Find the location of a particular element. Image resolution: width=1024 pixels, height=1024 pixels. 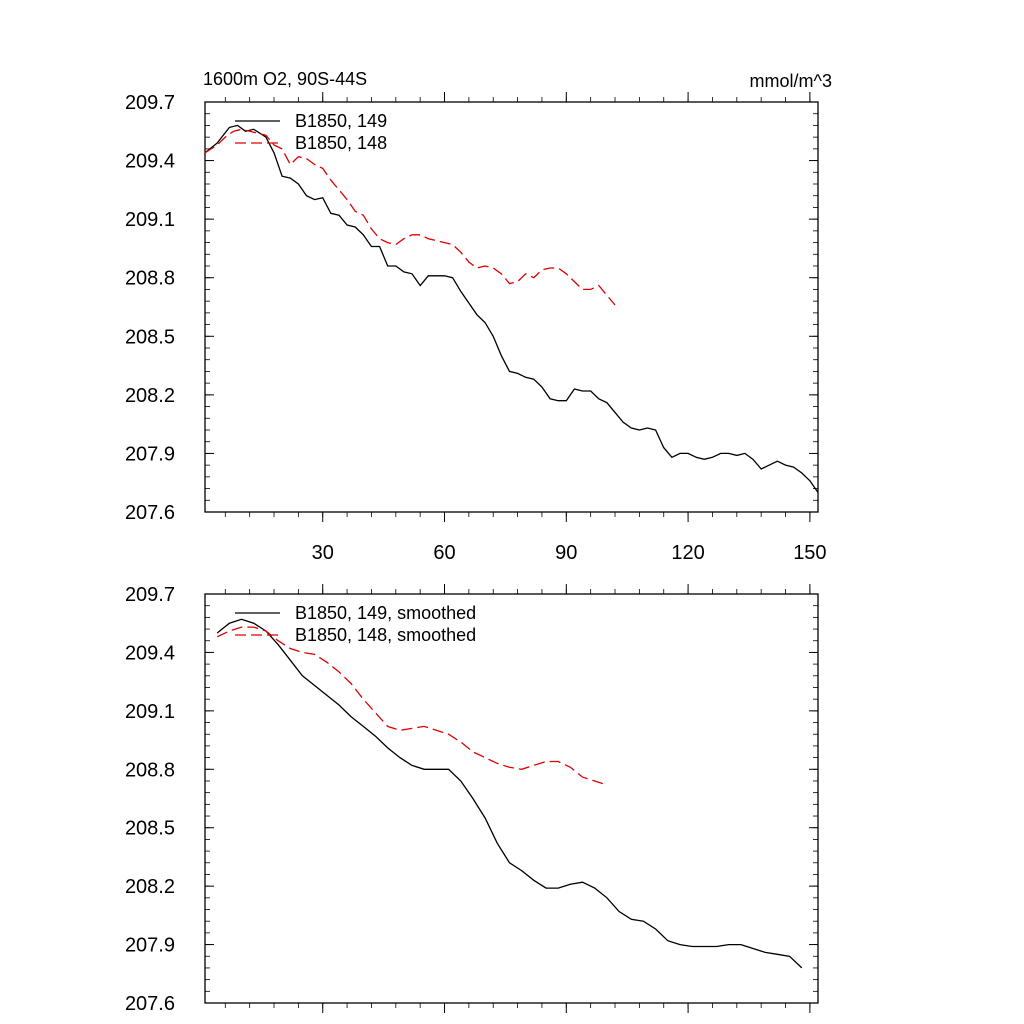

x-tick-label: 120 is located at coordinates (687, 553).